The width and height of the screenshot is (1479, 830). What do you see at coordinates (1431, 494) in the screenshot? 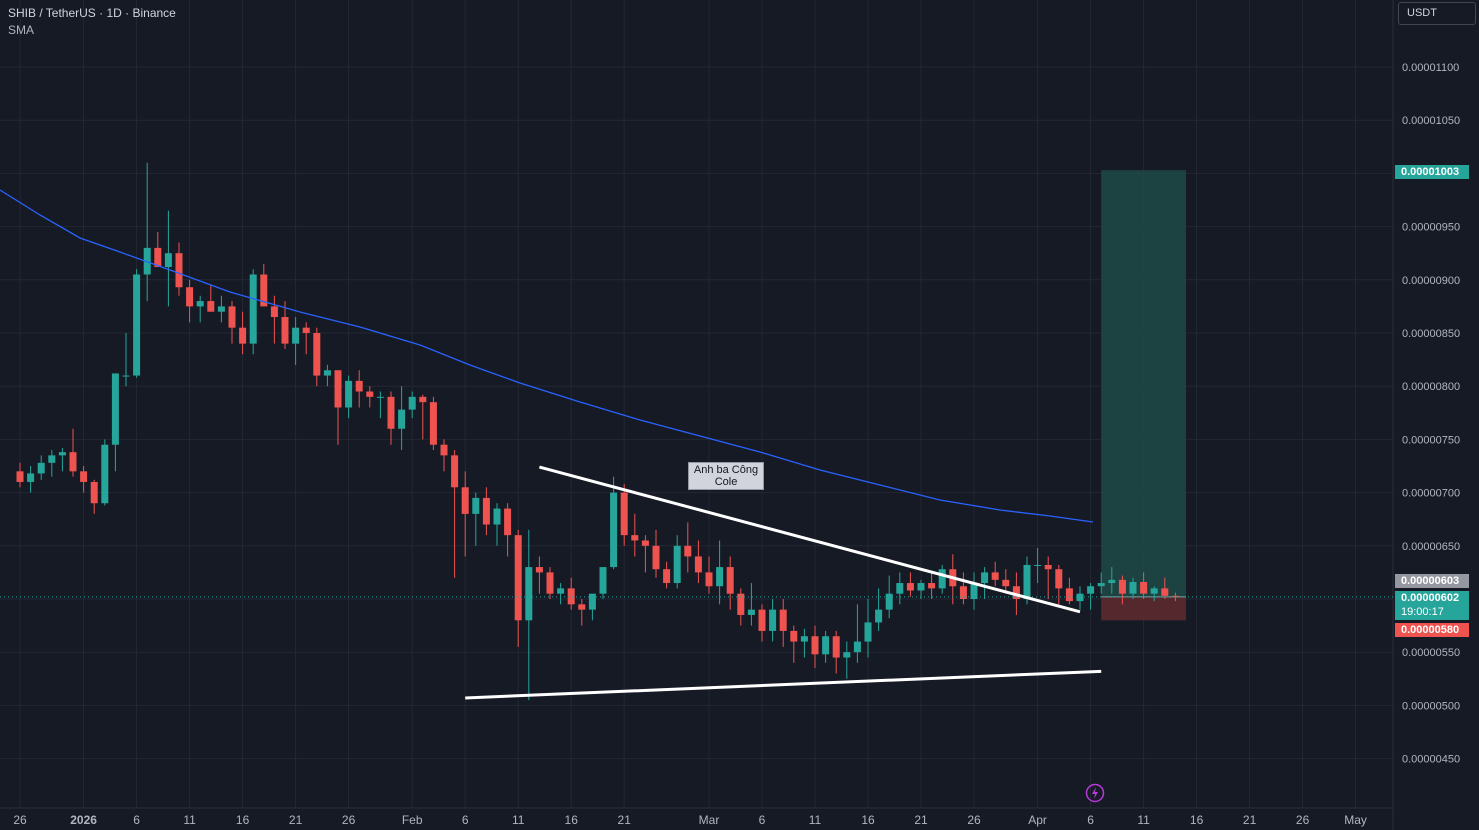
I see `y-tick-label-8: 0.00000700` at bounding box center [1431, 494].